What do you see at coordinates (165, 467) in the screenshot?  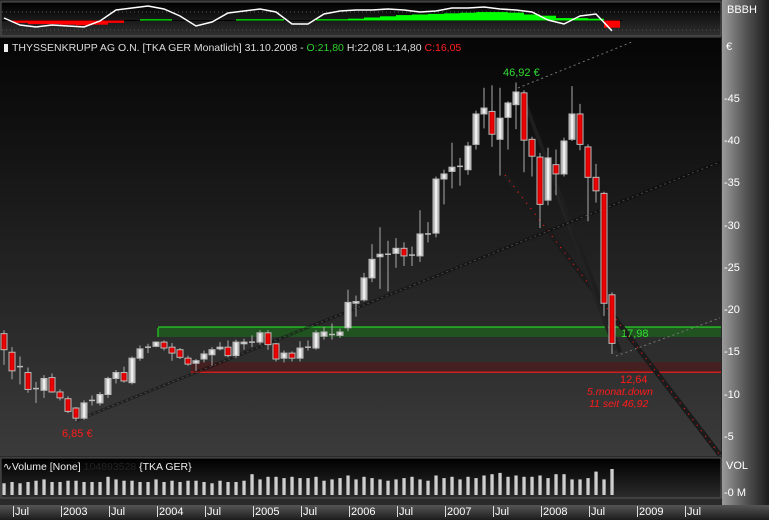 I see `volume-symbol: {TKA GER}` at bounding box center [165, 467].